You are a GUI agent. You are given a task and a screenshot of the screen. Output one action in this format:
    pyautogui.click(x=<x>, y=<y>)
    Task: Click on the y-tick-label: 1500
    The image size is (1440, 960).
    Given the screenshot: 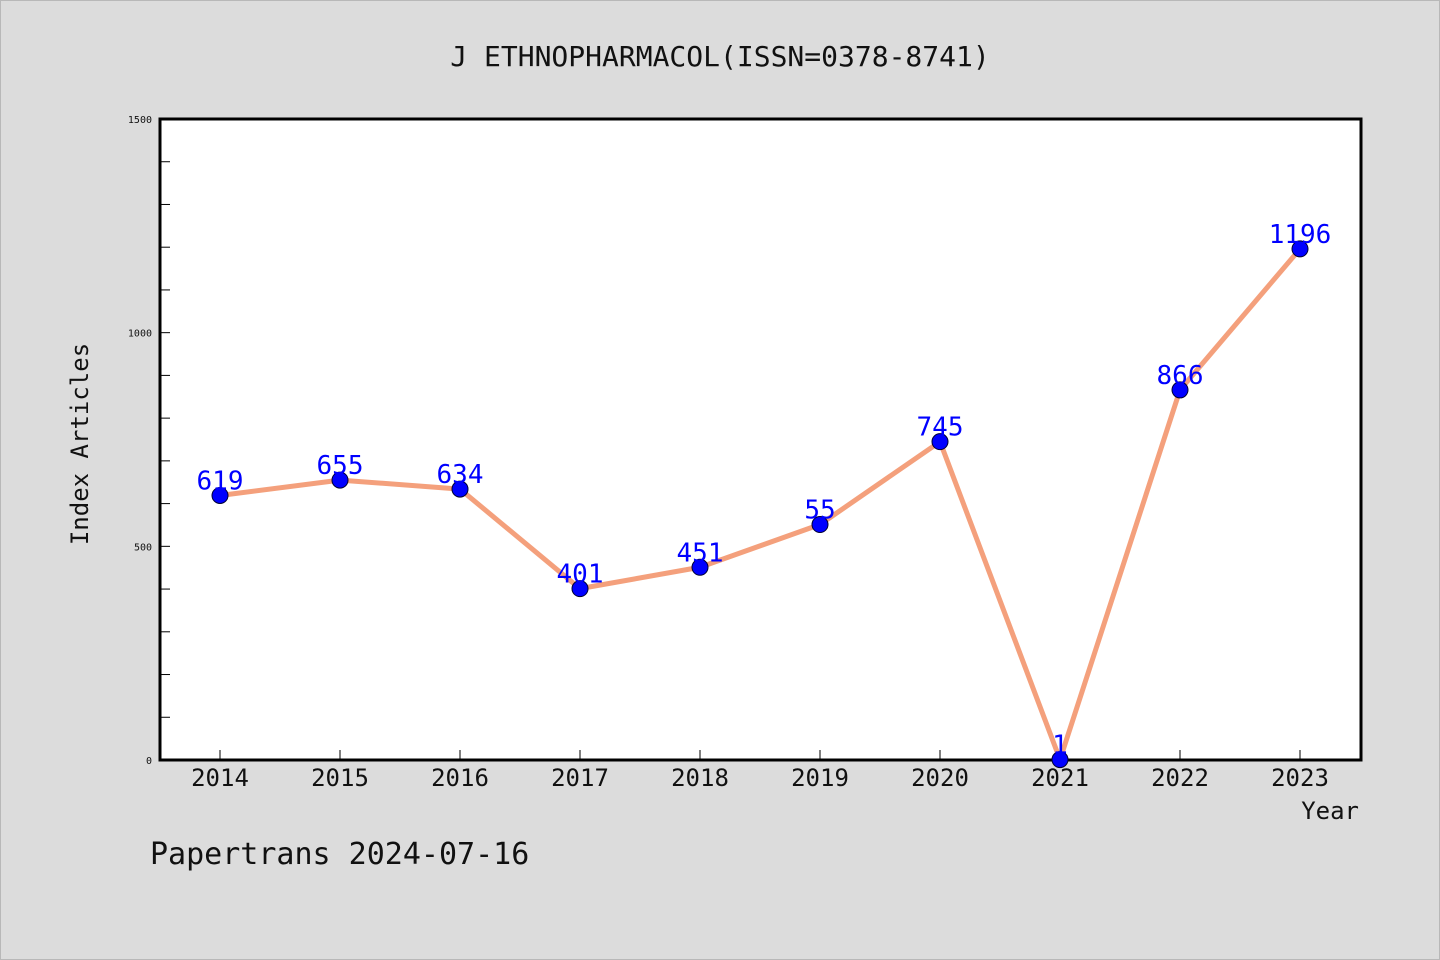 What is the action you would take?
    pyautogui.click(x=140, y=120)
    